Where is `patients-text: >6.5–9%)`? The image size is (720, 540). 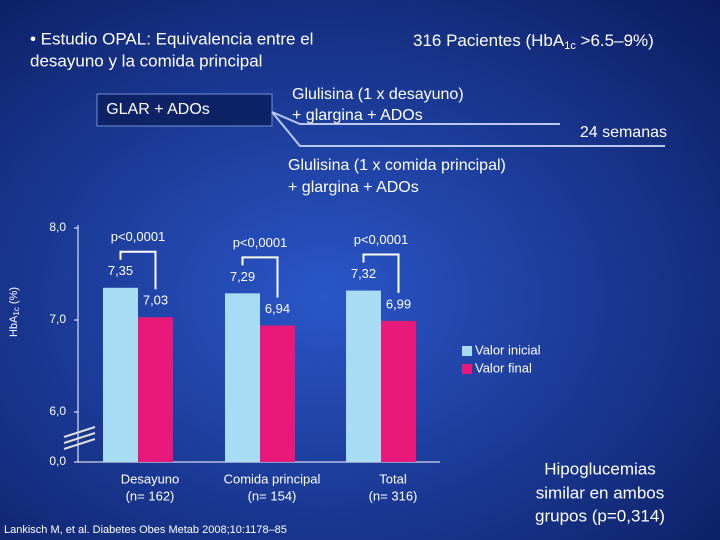 patients-text: >6.5–9%) is located at coordinates (615, 40).